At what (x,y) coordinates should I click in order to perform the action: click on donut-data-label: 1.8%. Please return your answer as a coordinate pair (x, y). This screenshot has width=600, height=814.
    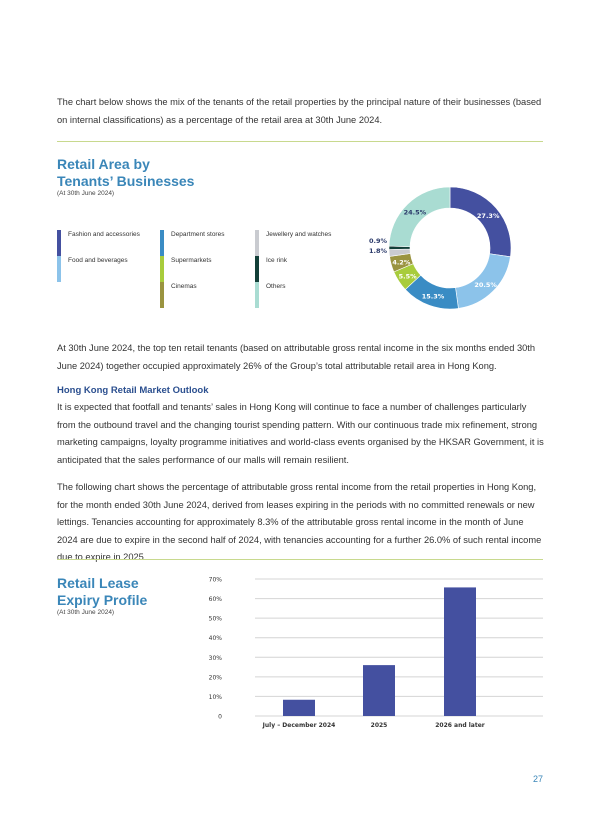
    Looking at the image, I should click on (378, 251).